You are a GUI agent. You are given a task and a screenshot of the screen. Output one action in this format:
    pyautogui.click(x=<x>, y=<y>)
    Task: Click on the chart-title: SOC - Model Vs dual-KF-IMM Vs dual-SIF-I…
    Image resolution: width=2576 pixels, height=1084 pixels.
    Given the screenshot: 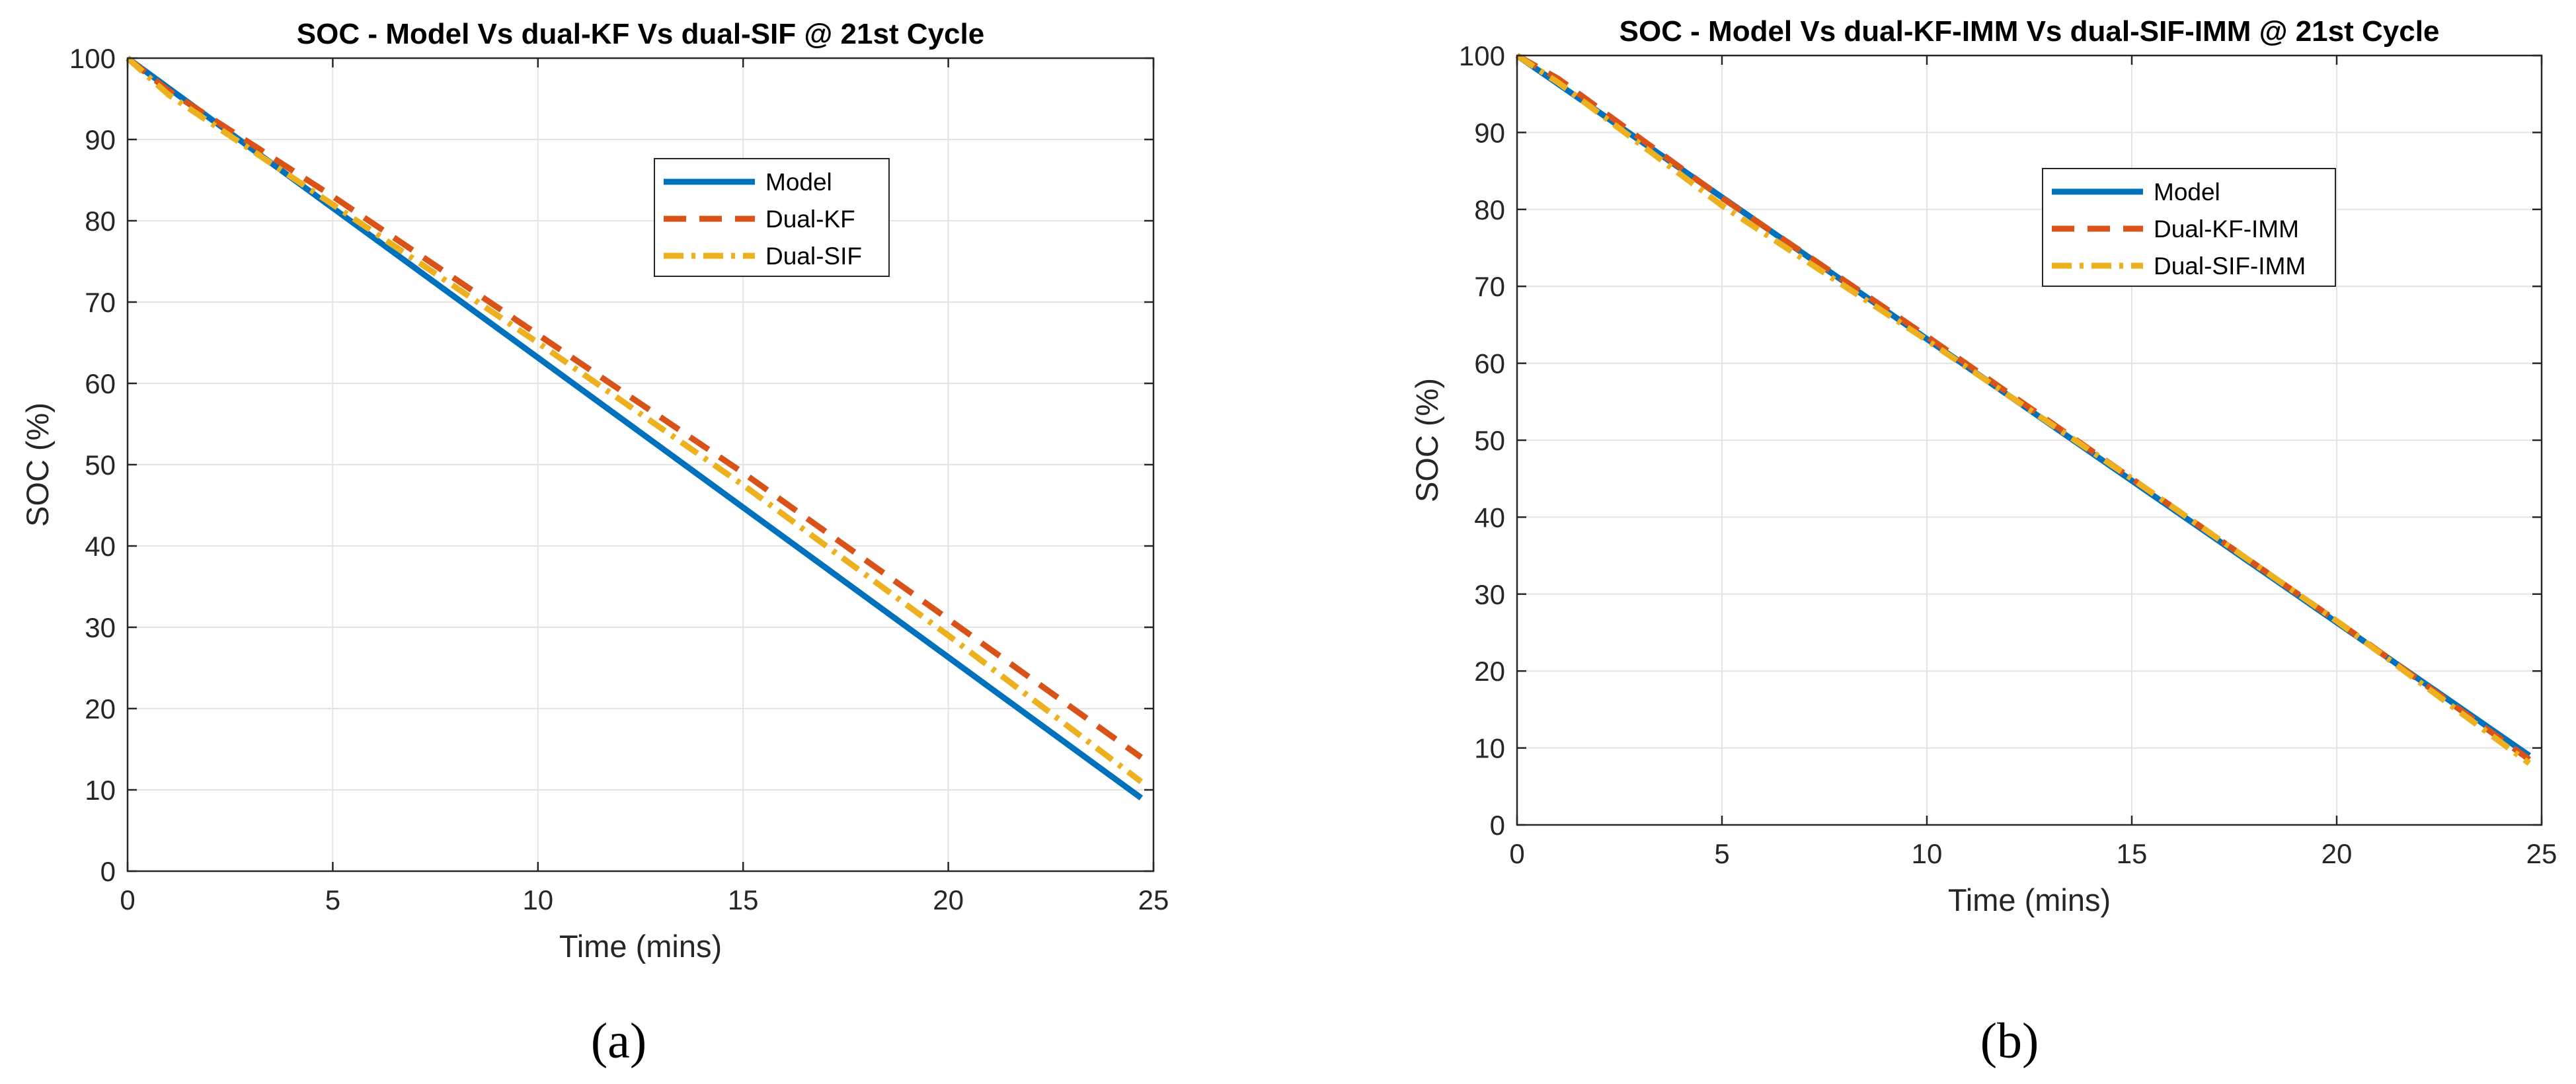 What is the action you would take?
    pyautogui.click(x=2030, y=31)
    